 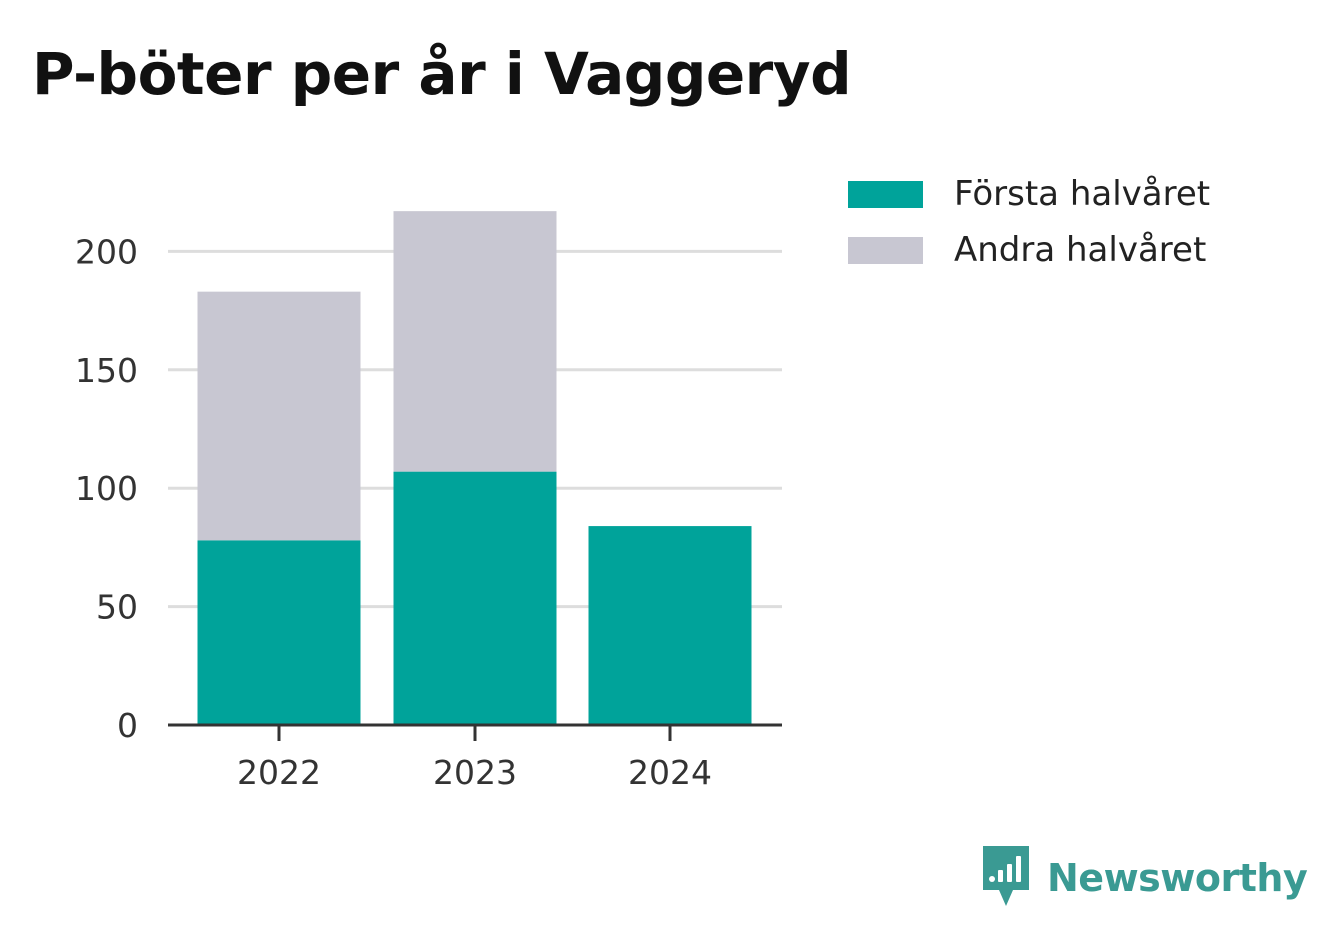 I want to click on newsworthy-logo-icon, so click(x=1006, y=876).